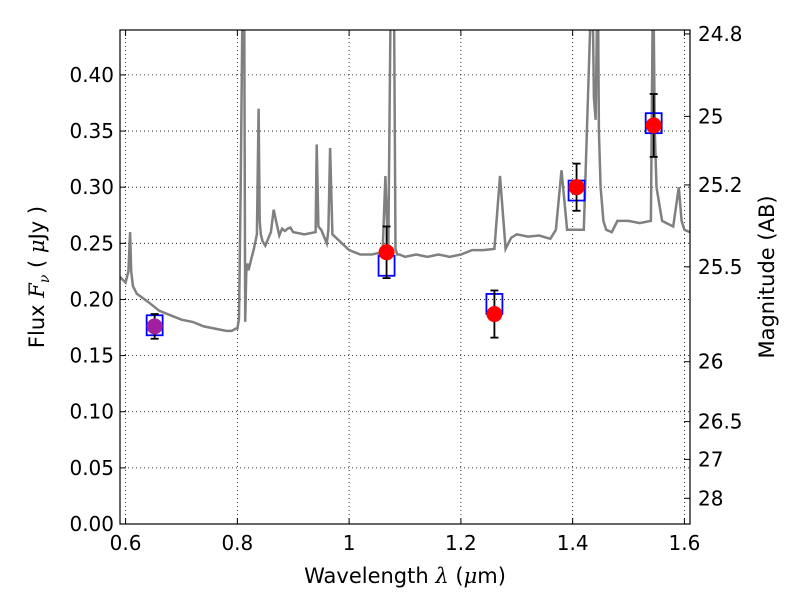  What do you see at coordinates (237, 543) in the screenshot?
I see `x-tick-label: 0.8` at bounding box center [237, 543].